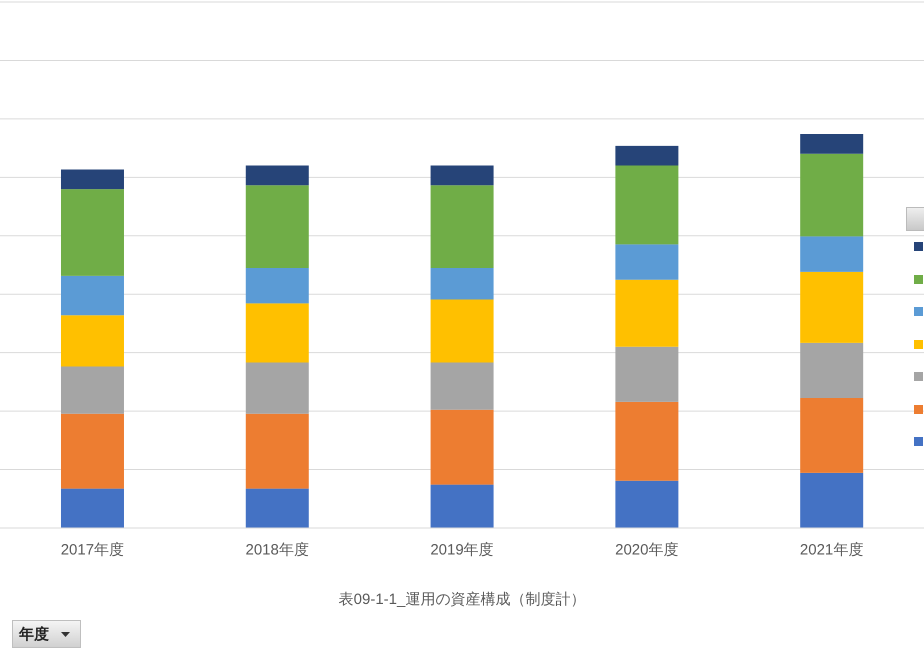 This screenshot has height=660, width=924. Describe the element at coordinates (277, 550) in the screenshot. I see `x-tick-label: 2018年度` at that location.